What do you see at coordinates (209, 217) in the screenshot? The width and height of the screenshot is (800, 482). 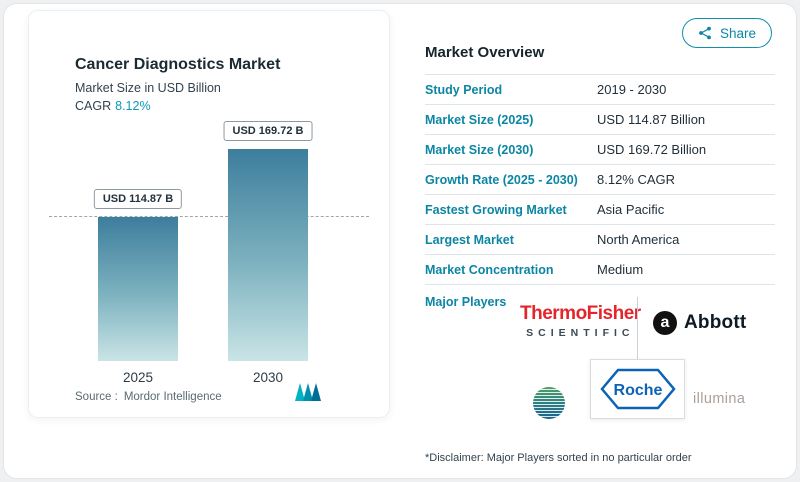 I see `reference-dashed-line` at bounding box center [209, 217].